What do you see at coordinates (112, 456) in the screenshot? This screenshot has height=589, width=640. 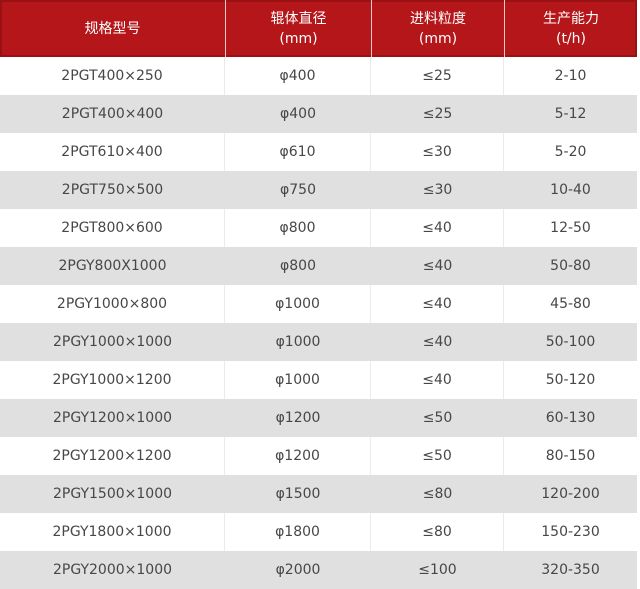 I see `cell-model: 2PGY1200×1200` at bounding box center [112, 456].